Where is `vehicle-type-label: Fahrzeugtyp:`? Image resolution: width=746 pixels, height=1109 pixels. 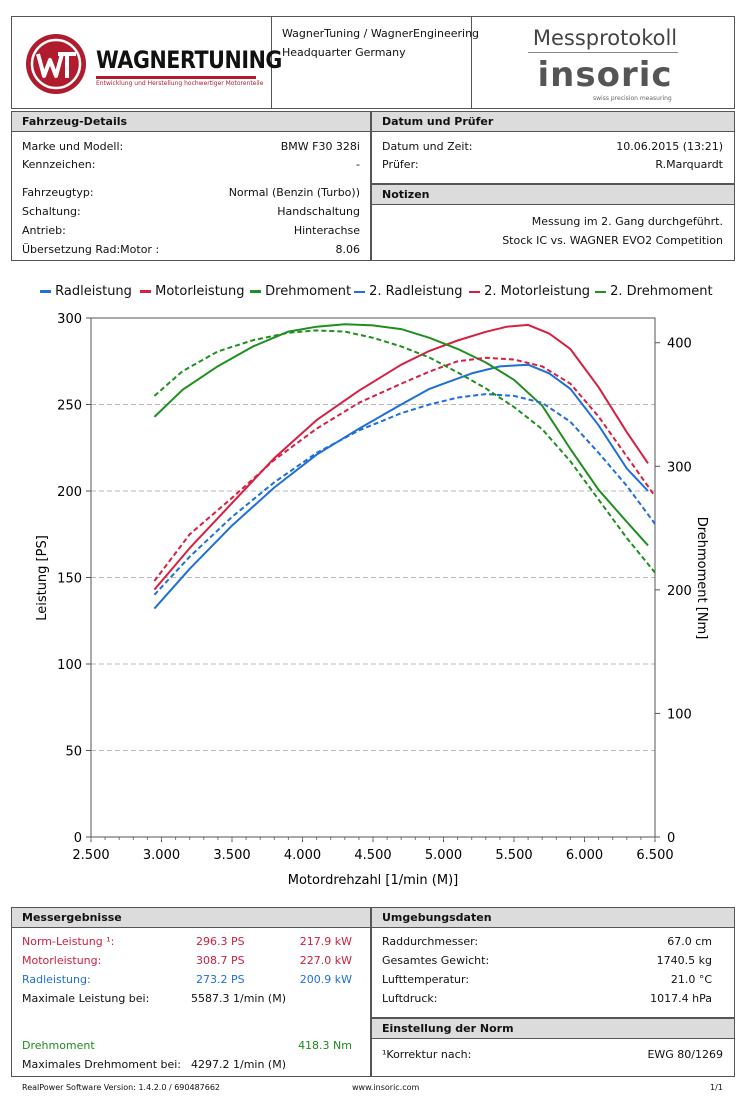 vehicle-type-label: Fahrzeugtyp: is located at coordinates (58, 192).